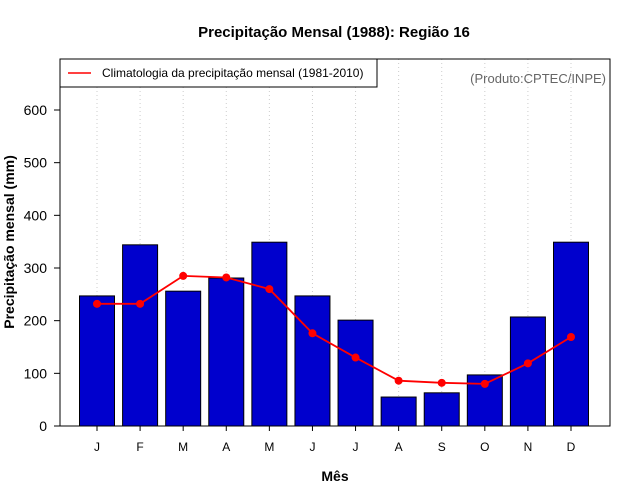  I want to click on y-tick-label: 0, so click(43, 426).